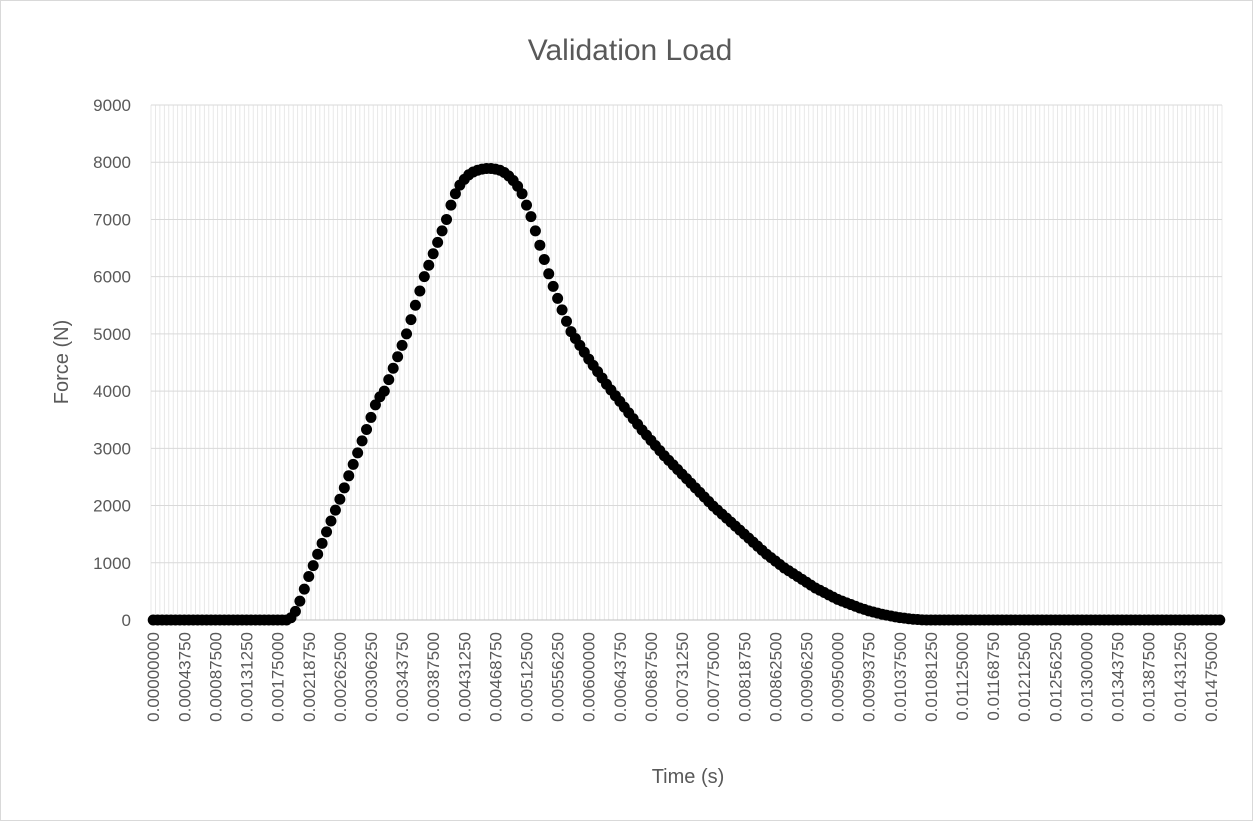 The image size is (1253, 821). I want to click on y-tick-label: 4000, so click(112, 391).